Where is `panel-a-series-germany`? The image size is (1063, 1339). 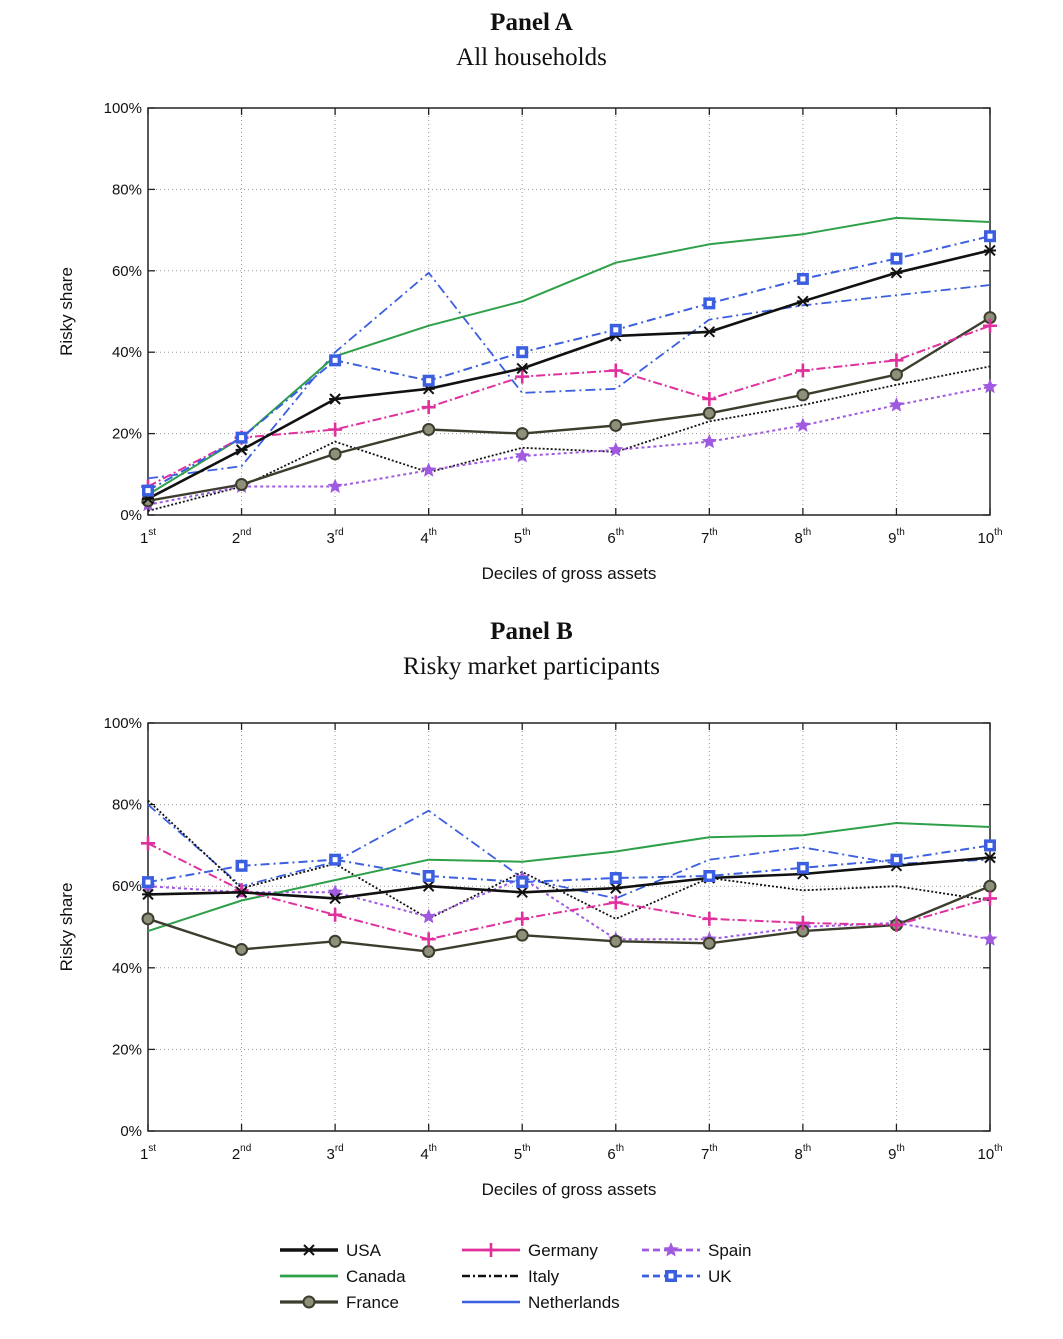
panel-a-series-germany is located at coordinates (569, 406).